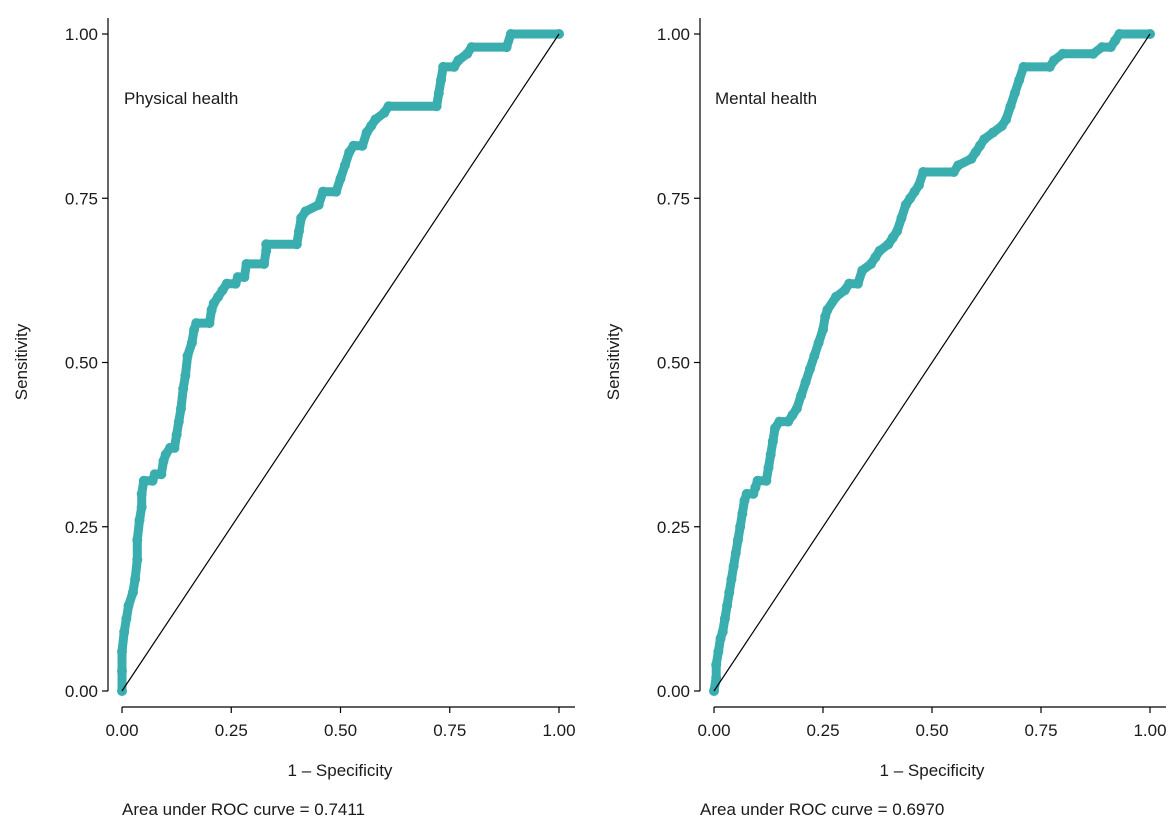 The image size is (1173, 819). Describe the element at coordinates (713, 730) in the screenshot. I see `x-tick-label: 0.00` at that location.